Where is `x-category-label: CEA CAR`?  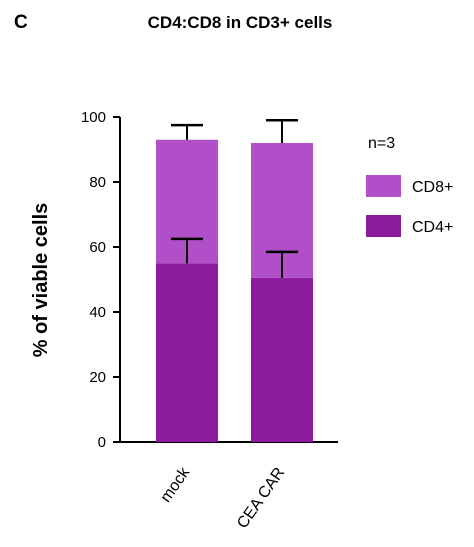 x-category-label: CEA CAR is located at coordinates (261, 498).